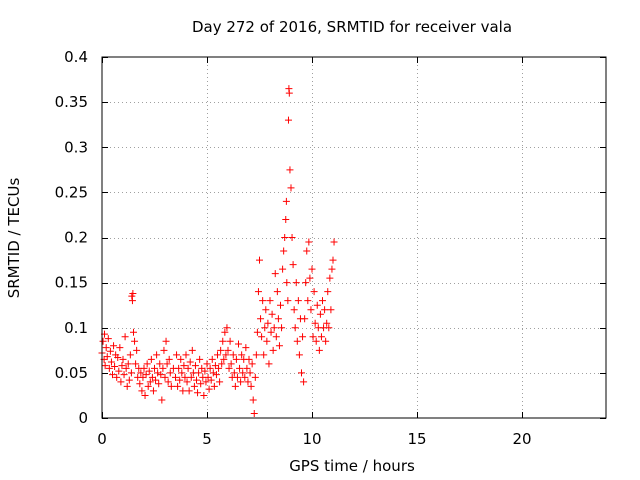 The height and width of the screenshot is (480, 640). Describe the element at coordinates (311, 439) in the screenshot. I see `x-tick-label: 10` at that location.